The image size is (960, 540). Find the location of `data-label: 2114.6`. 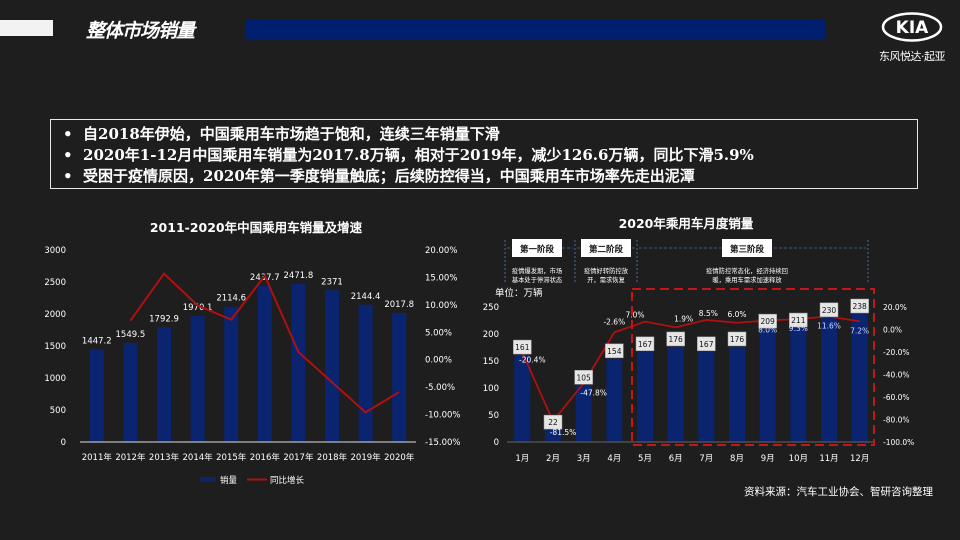

data-label: 2114.6 is located at coordinates (231, 299).